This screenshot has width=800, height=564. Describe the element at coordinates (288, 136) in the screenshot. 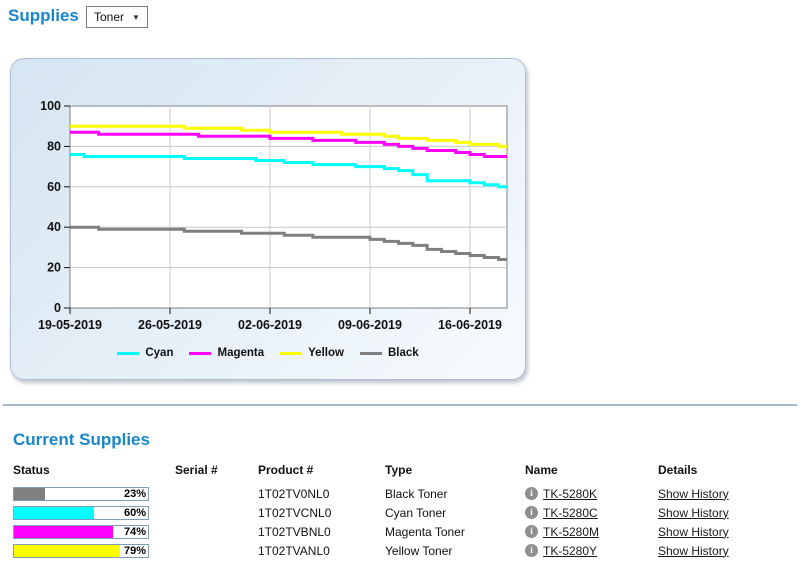

I see `series-line-yellow` at that location.